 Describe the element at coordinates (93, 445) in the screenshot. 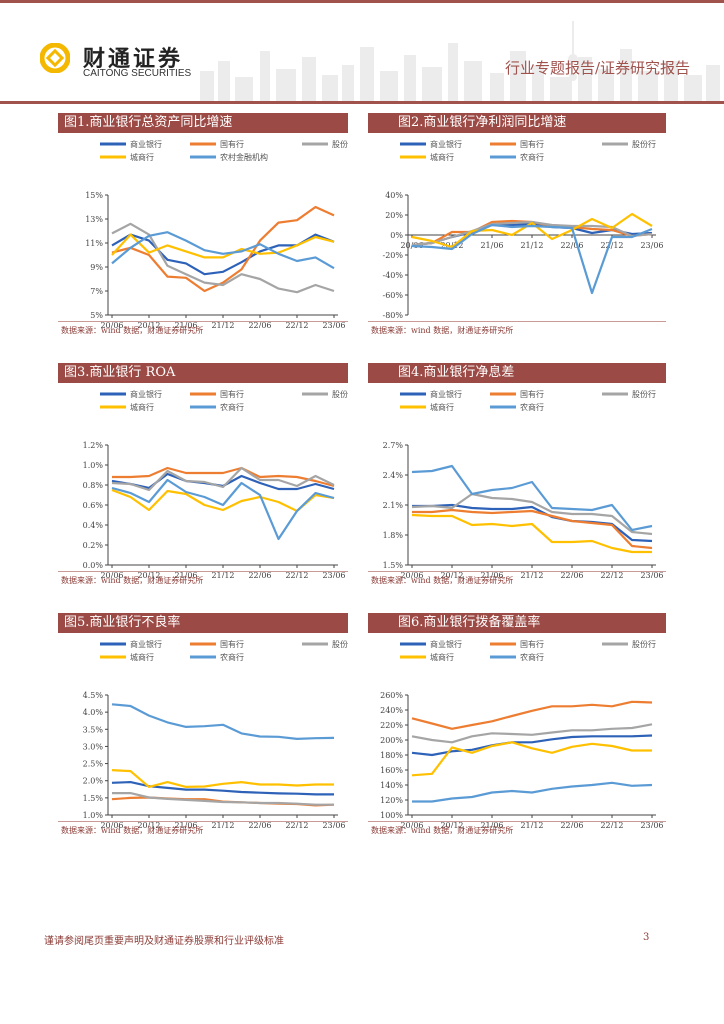

I see `y-tick-label: 1.2%` at that location.